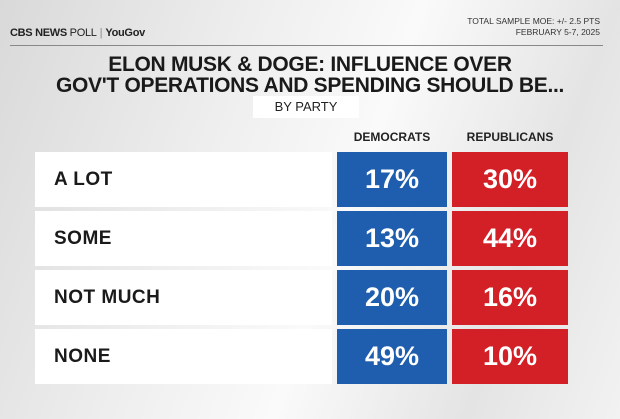 The width and height of the screenshot is (620, 419). What do you see at coordinates (183, 179) in the screenshot?
I see `row-label: A LOT` at bounding box center [183, 179].